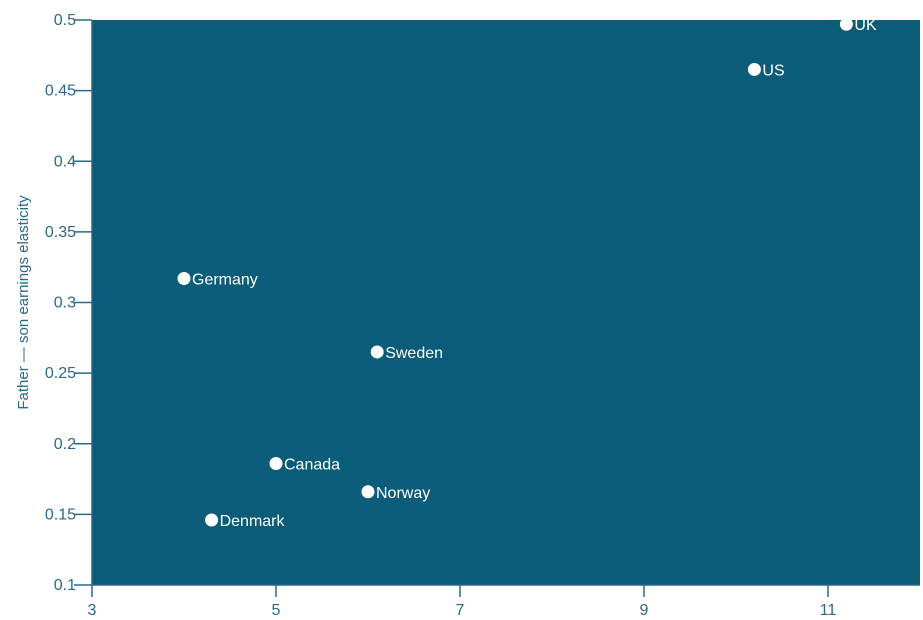 The image size is (923, 620). I want to click on data-point-label: UK, so click(865, 25).